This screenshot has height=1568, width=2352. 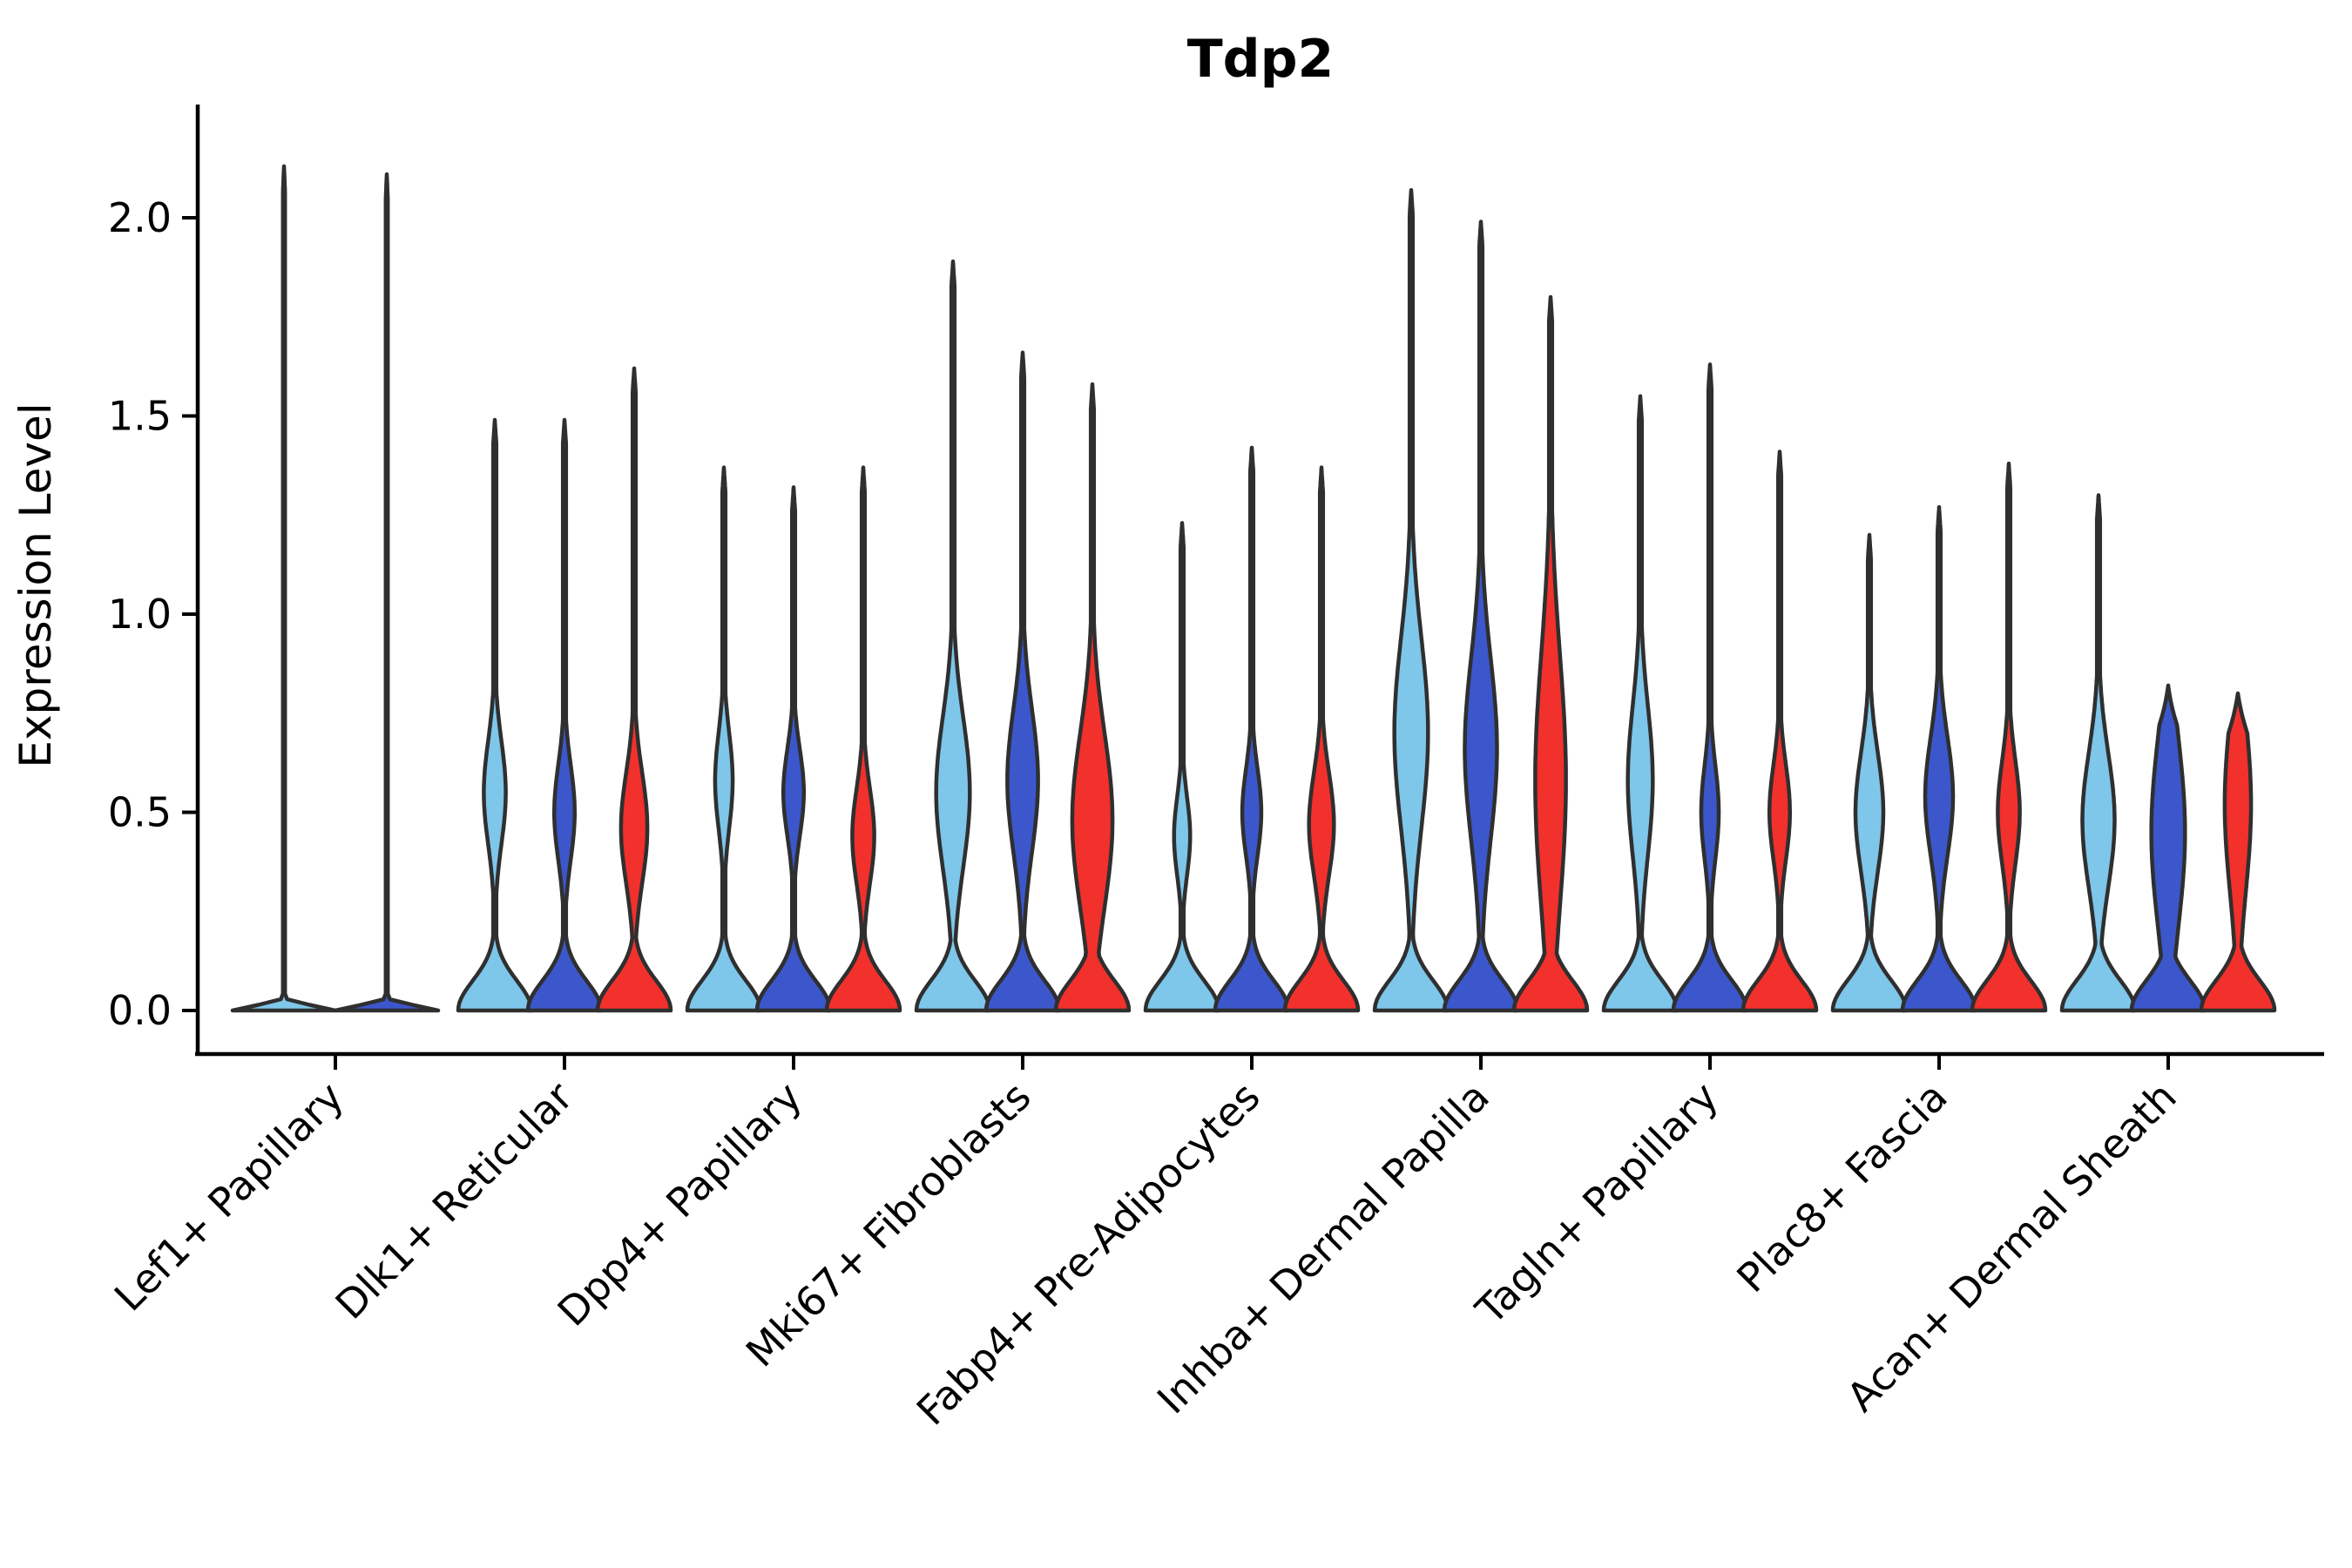 What do you see at coordinates (455, 1201) in the screenshot?
I see `x-tick-label: Dlk1+ Reticular` at bounding box center [455, 1201].